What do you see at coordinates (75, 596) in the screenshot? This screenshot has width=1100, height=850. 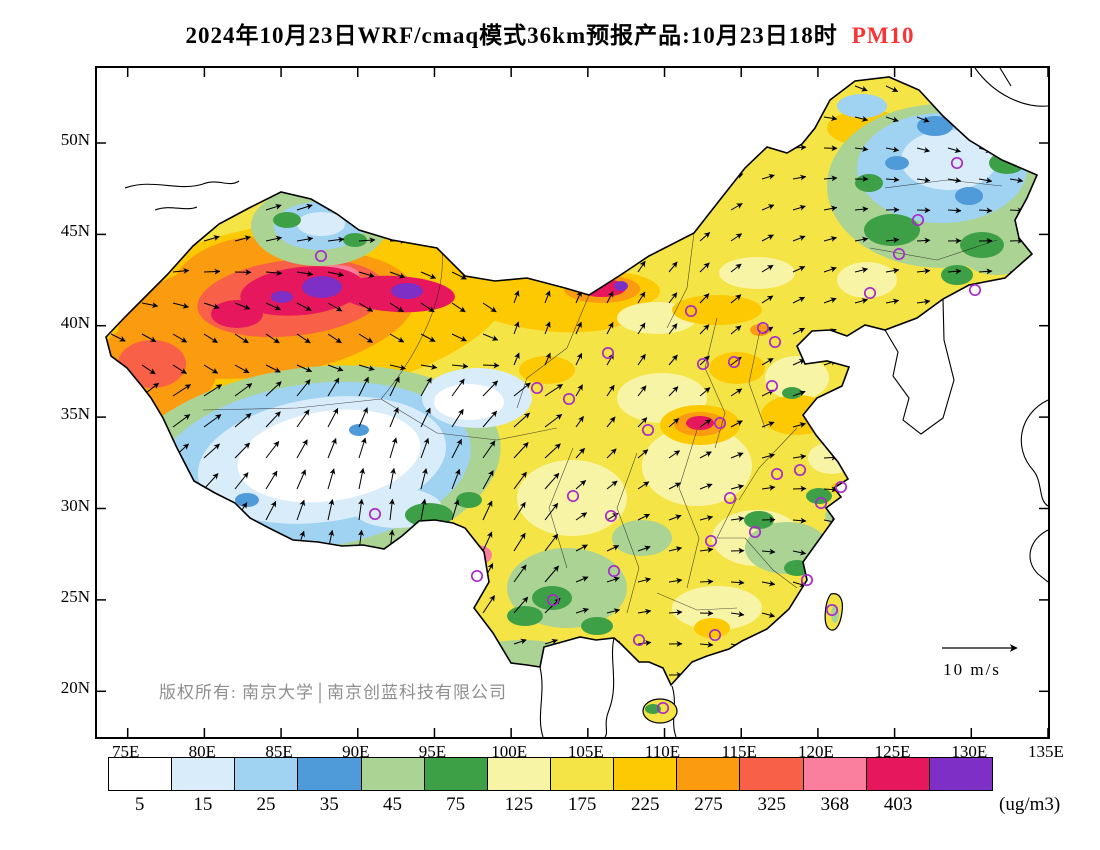 I see `lat-tick-label: 25N` at bounding box center [75, 596].